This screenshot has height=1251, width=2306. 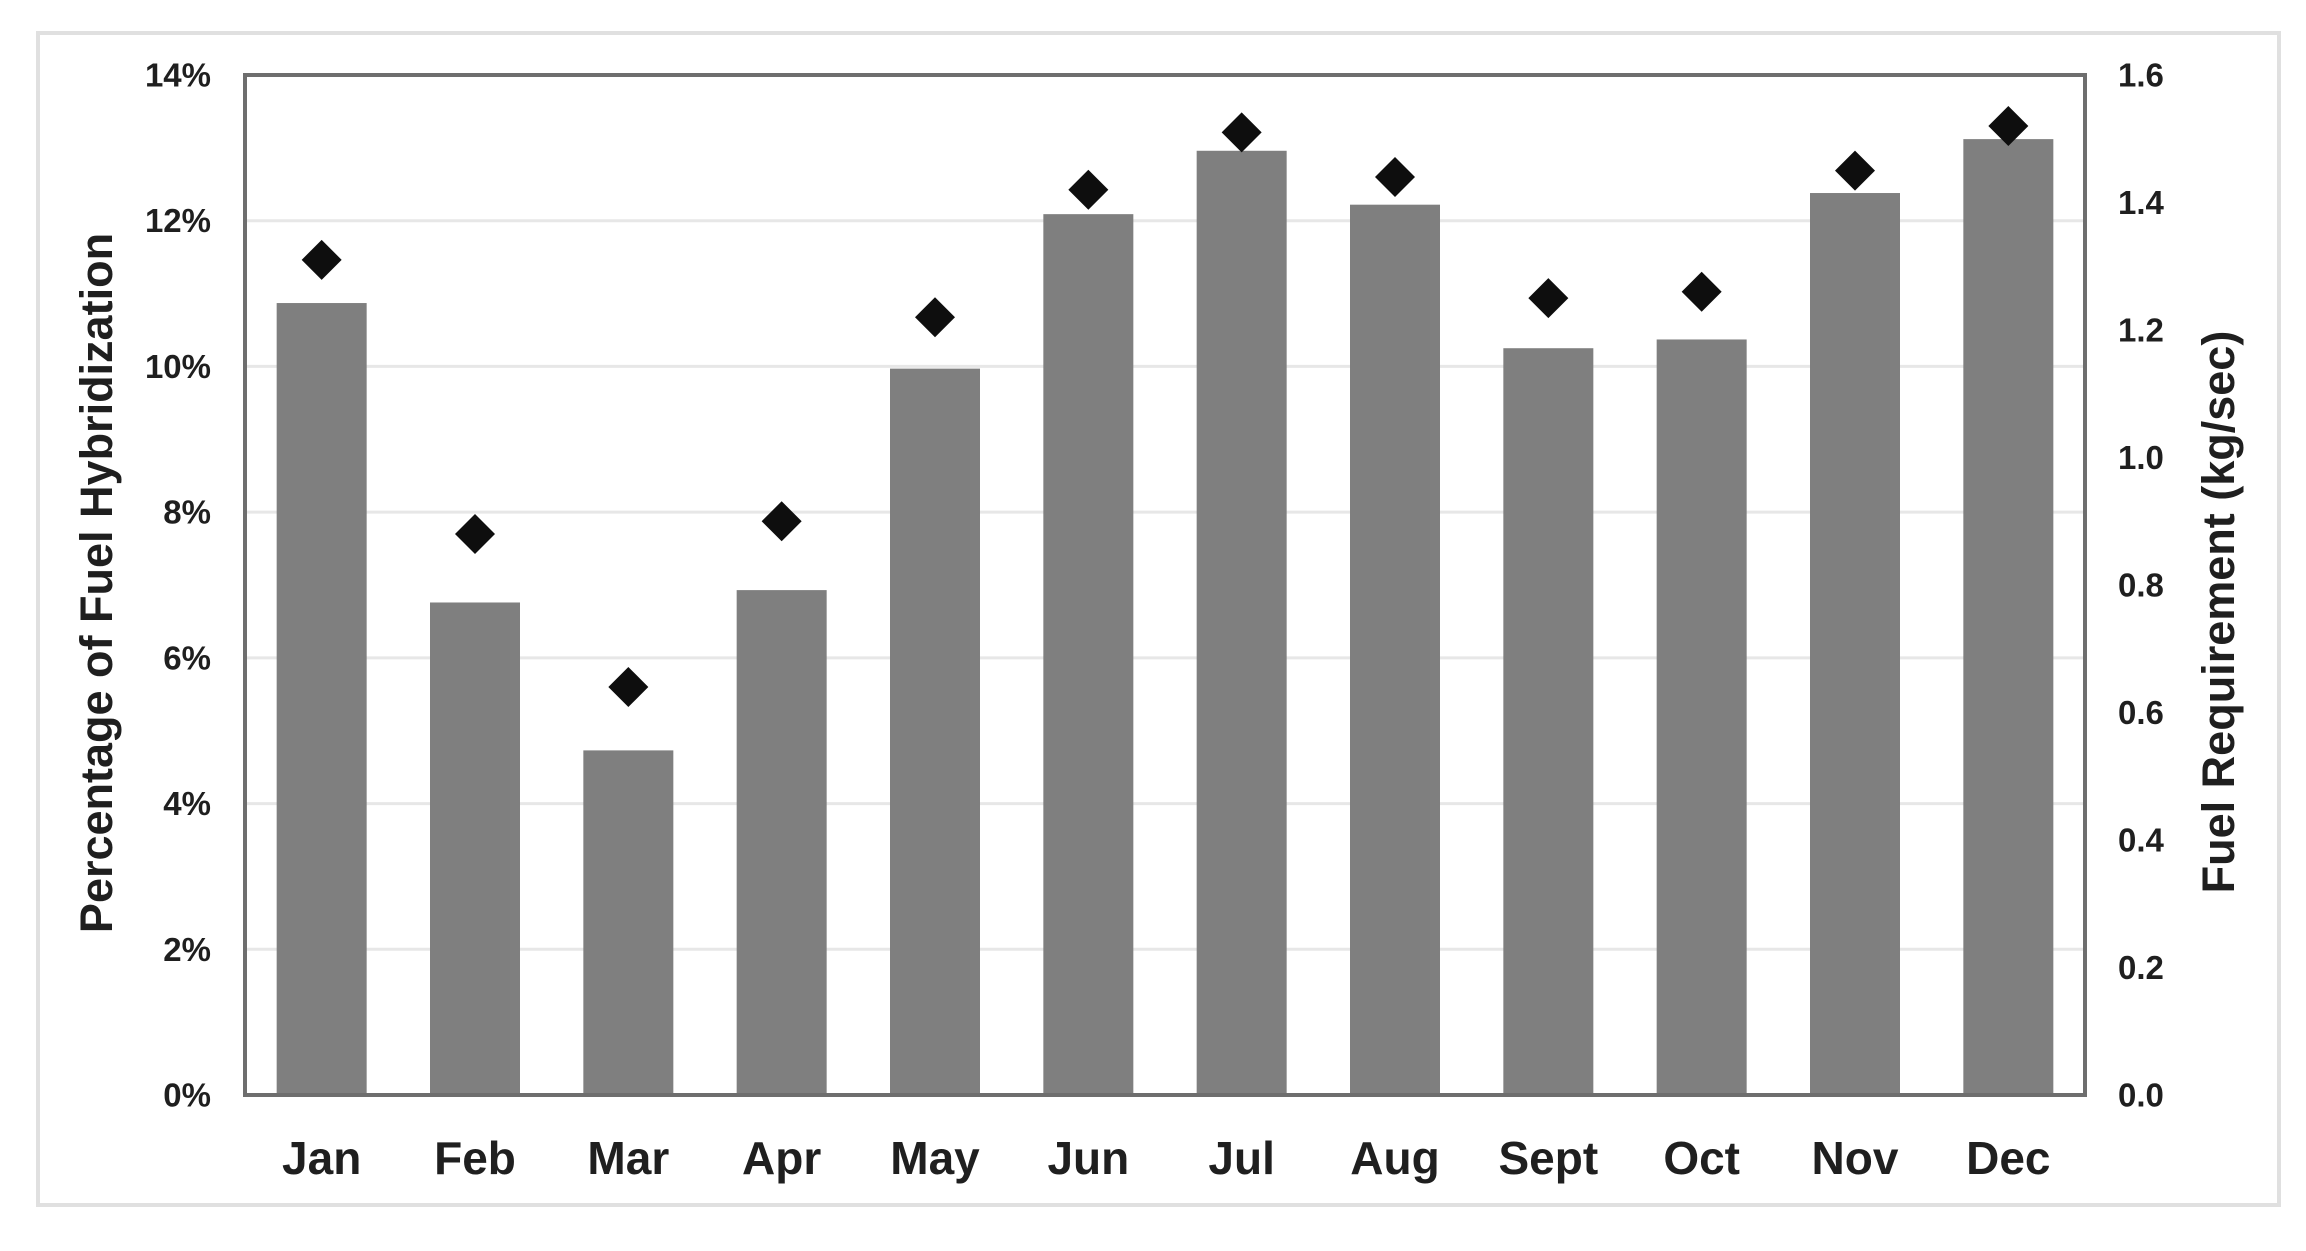 I want to click on marker-Feb, so click(x=475, y=534).